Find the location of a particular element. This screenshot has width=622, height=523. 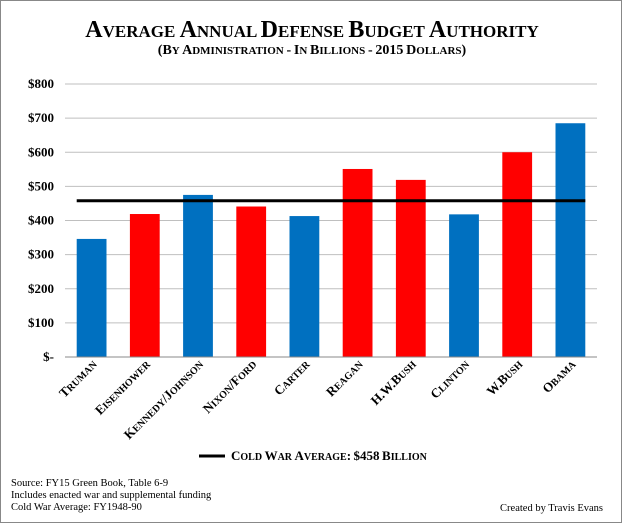

x-category-label: KENNEDY/JOHNSON is located at coordinates (164, 399).